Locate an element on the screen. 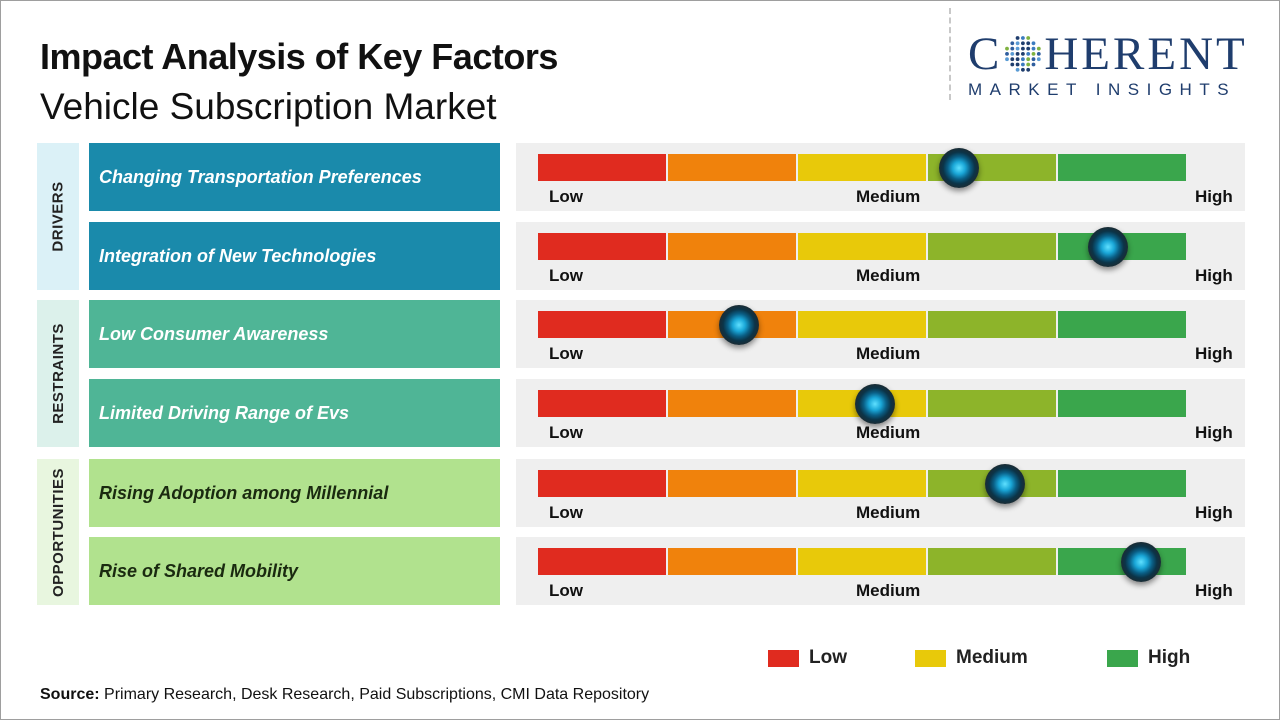 This screenshot has height=720, width=1280. chart-title: Impact Analysis of Key Factors is located at coordinates (299, 56).